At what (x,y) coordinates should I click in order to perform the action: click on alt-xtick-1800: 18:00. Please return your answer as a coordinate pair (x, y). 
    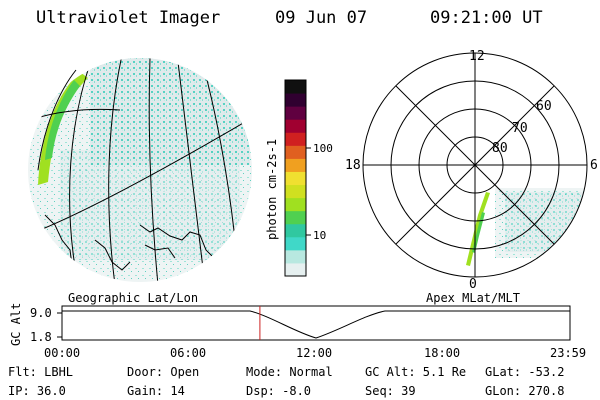
    Looking at the image, I should click on (442, 353).